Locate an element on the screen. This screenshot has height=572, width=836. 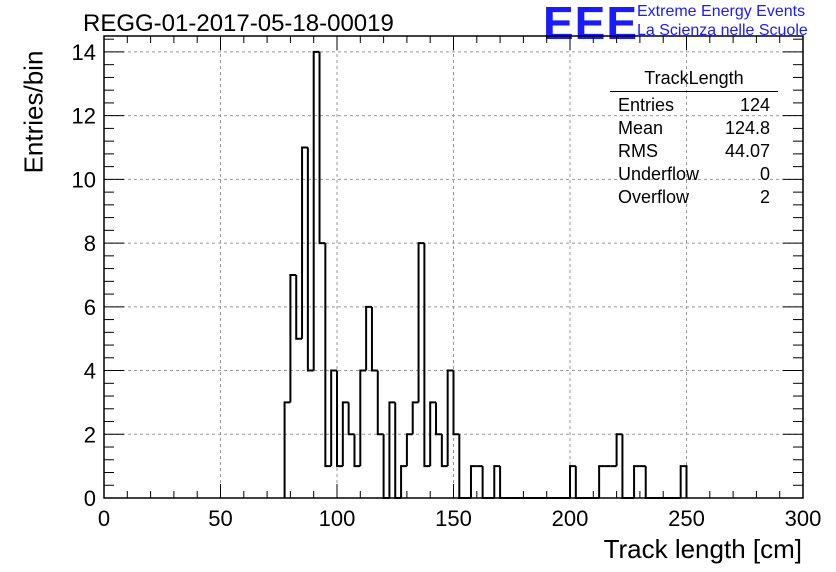
stats-value: 124 is located at coordinates (754, 105).